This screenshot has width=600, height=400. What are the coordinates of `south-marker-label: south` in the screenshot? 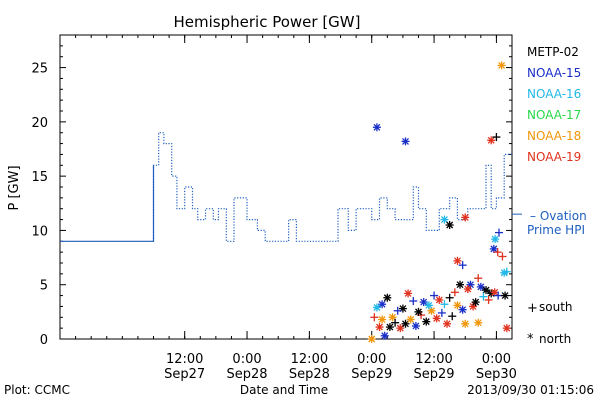 It's located at (556, 307).